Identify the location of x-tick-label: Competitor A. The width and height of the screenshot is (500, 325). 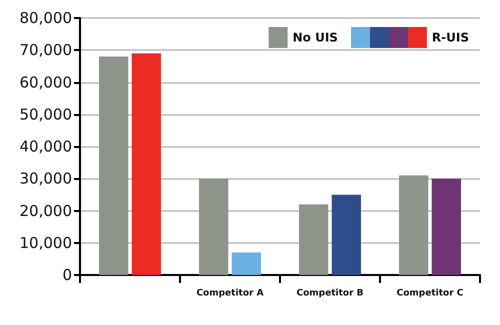
(230, 293).